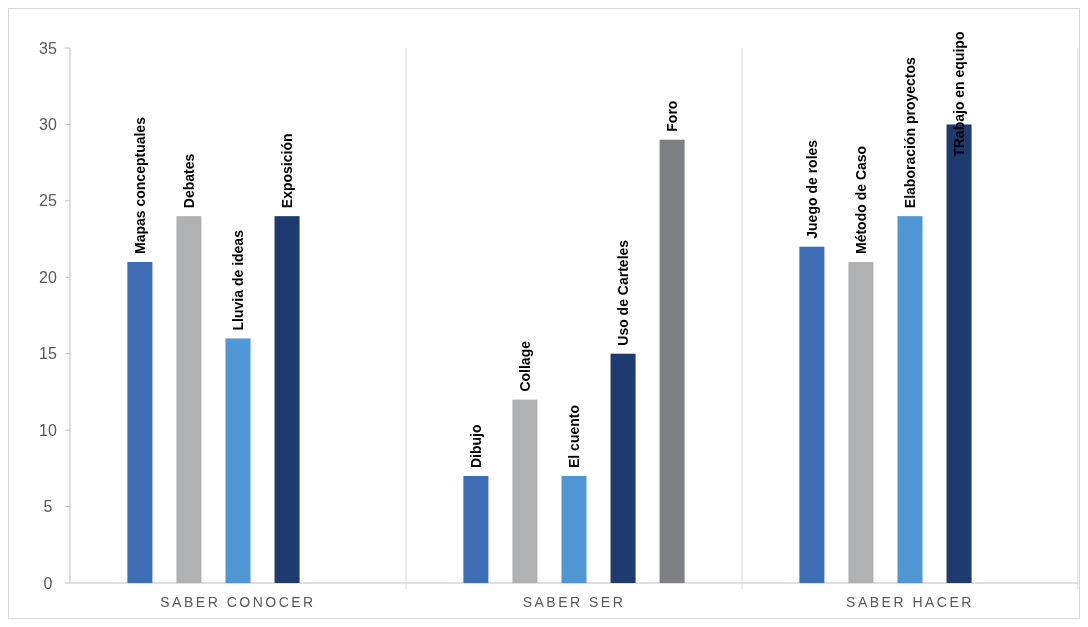 Image resolution: width=1088 pixels, height=627 pixels. What do you see at coordinates (910, 602) in the screenshot?
I see `x-tick-label: SABER HACER` at bounding box center [910, 602].